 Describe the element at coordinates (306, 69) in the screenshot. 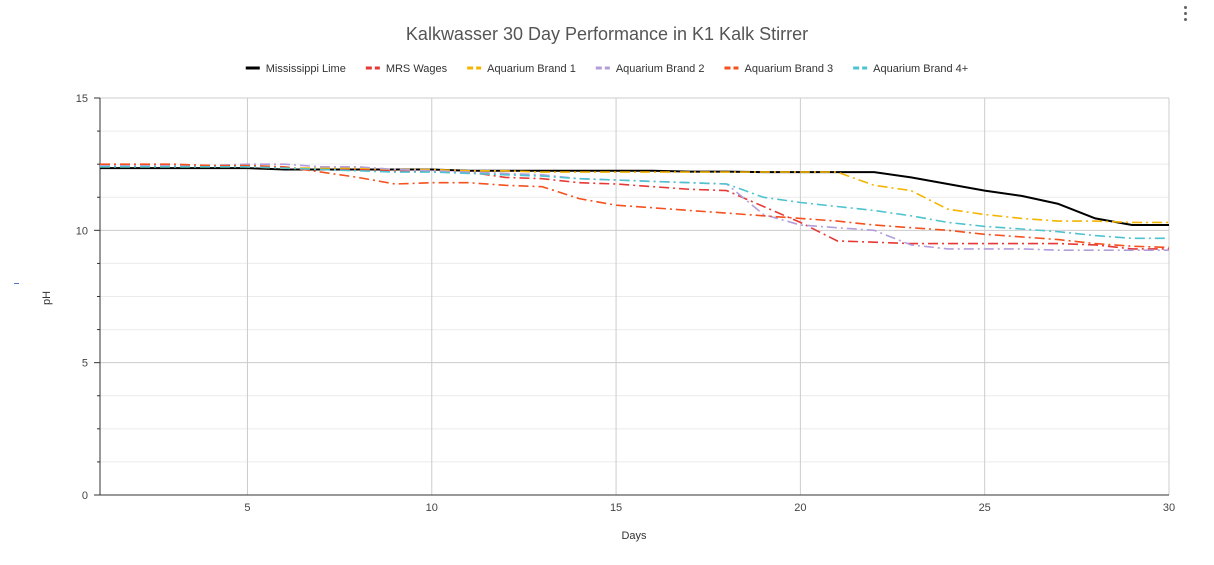

I see `legend-label: Mississippi Lime` at that location.